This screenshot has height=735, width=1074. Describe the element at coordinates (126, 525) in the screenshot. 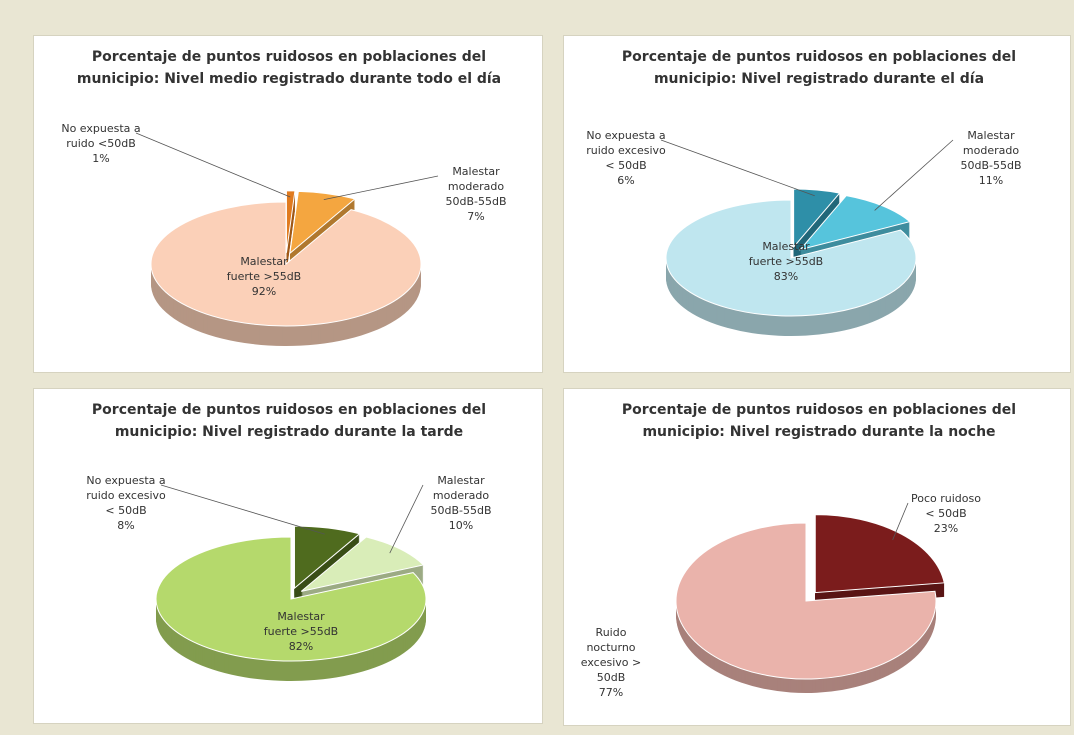

I see `value-label: 8%` at that location.